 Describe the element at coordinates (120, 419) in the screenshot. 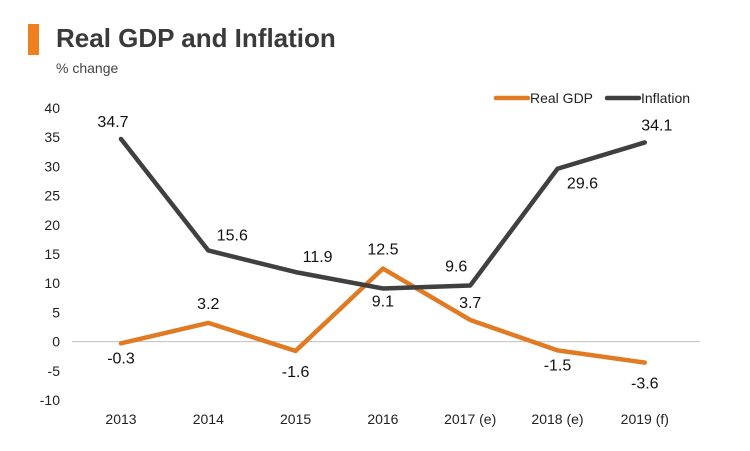

I see `x-tick-label: 2013` at that location.